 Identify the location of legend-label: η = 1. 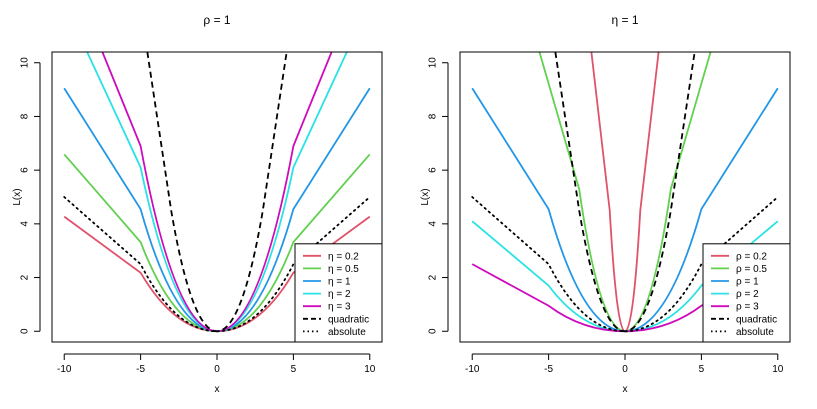
(339, 282).